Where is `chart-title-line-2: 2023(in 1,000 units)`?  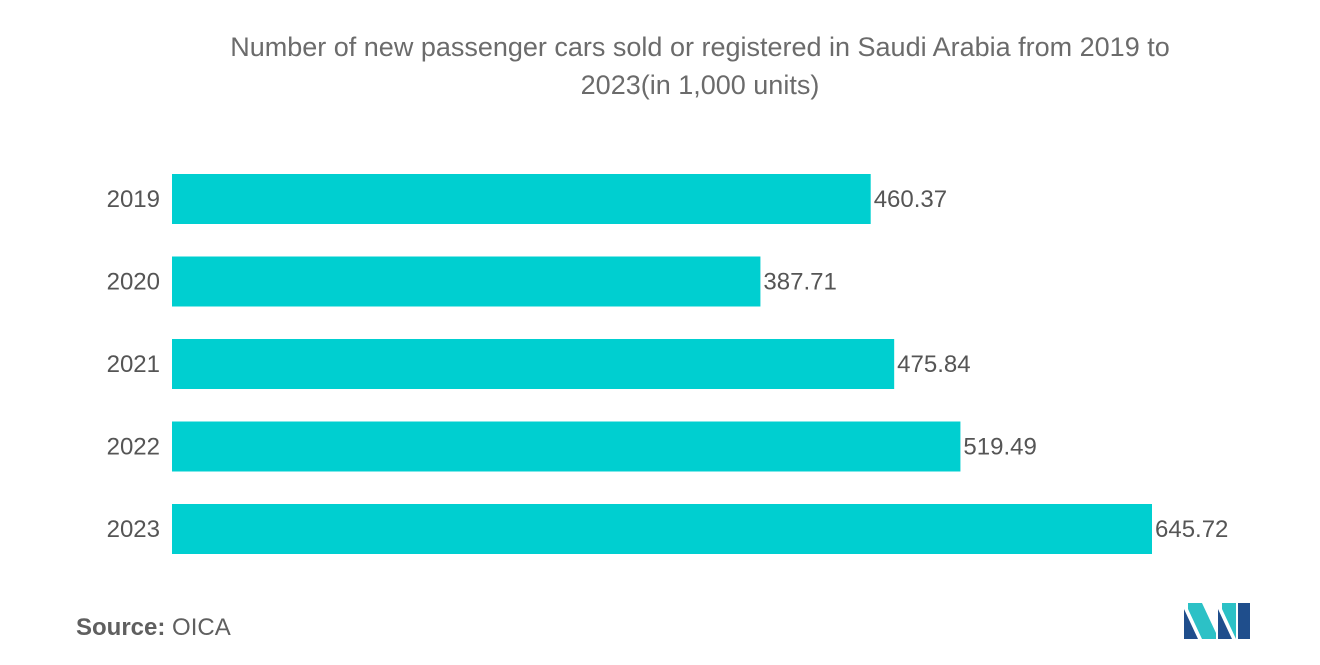
chart-title-line-2: 2023(in 1,000 units) is located at coordinates (700, 85).